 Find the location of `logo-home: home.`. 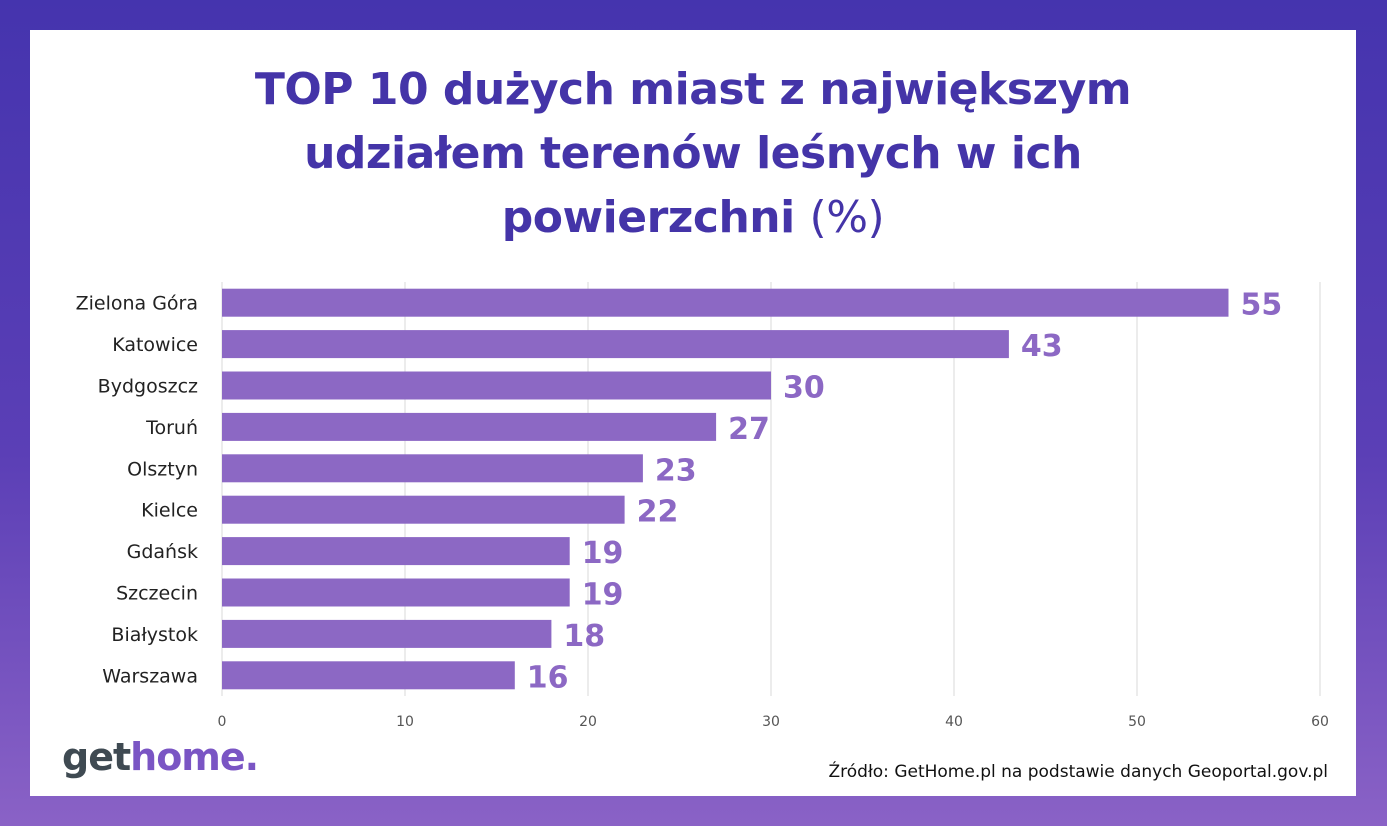

logo-home: home. is located at coordinates (194, 757).